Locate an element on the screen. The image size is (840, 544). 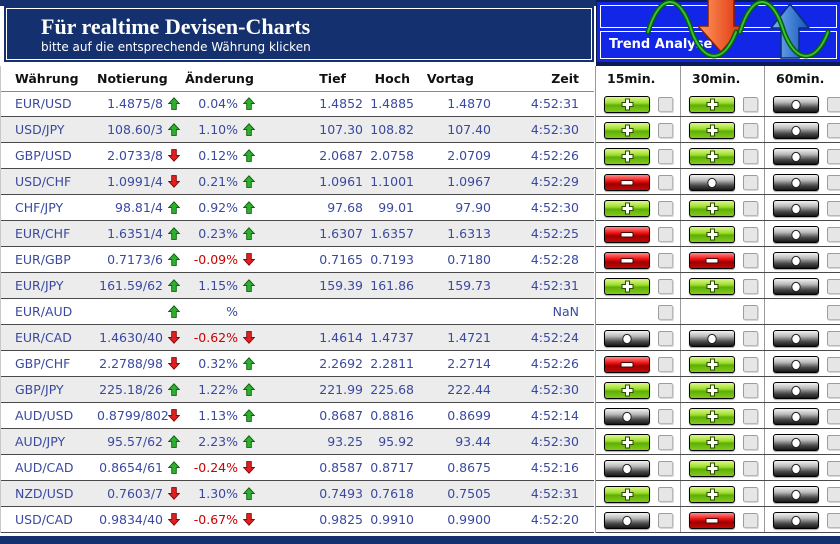
currency-pair-link: EUR/USD is located at coordinates (43, 103).